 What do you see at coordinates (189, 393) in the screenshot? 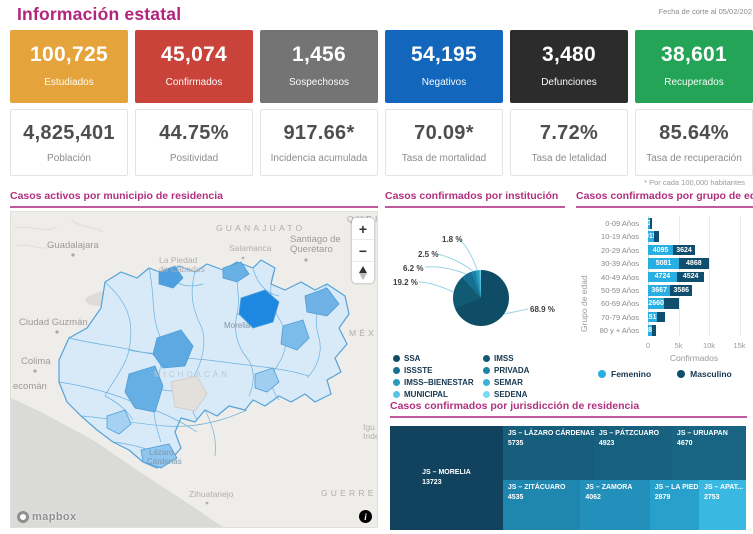
I see `municipality-nodata` at bounding box center [189, 393].